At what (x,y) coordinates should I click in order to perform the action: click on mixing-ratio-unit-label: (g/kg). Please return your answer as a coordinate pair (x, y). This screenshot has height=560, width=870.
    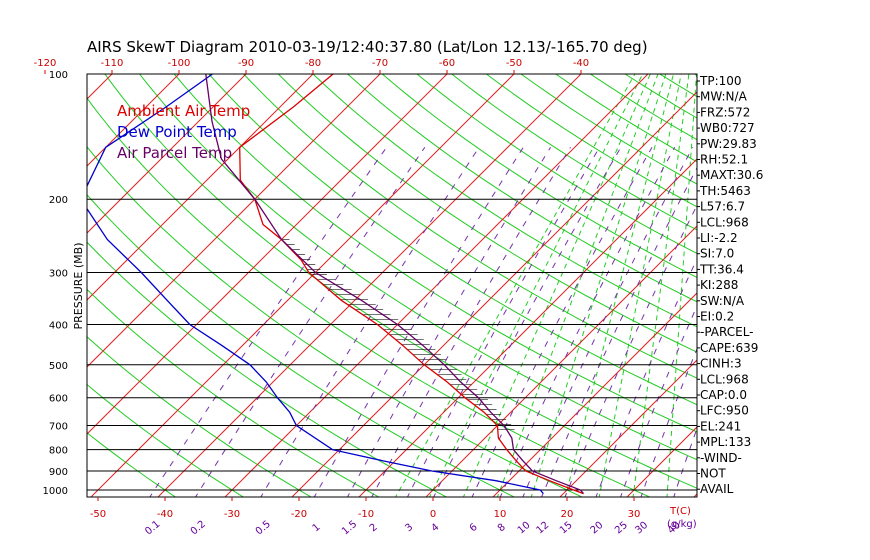
    Looking at the image, I should click on (682, 524).